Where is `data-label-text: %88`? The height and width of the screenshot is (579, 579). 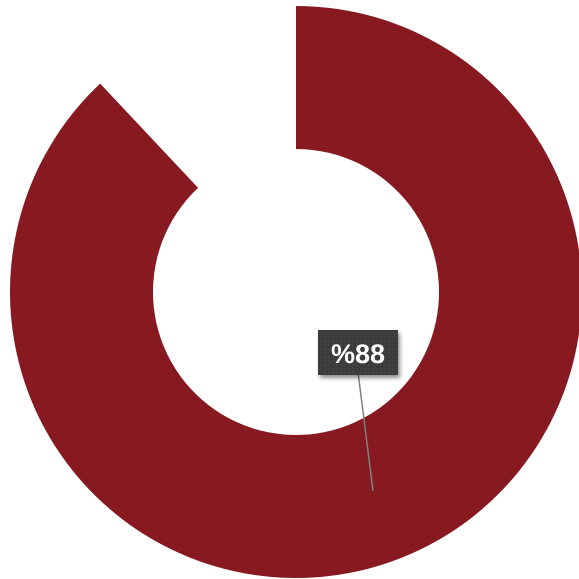 data-label-text: %88 is located at coordinates (358, 354).